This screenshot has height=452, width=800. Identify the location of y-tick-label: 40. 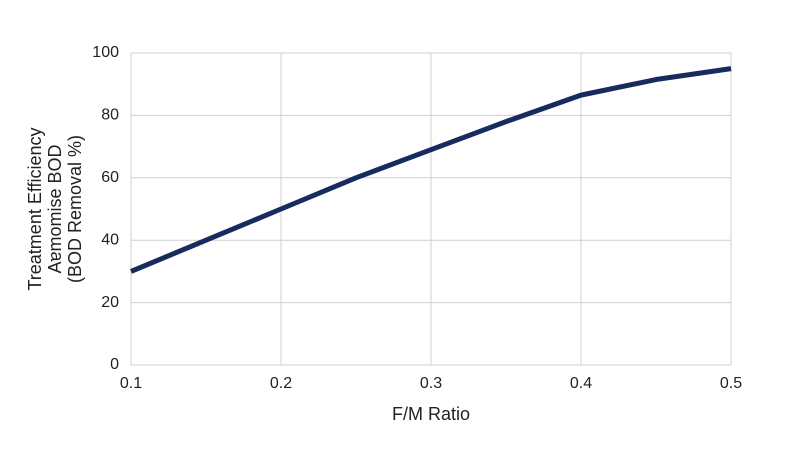
(110, 239).